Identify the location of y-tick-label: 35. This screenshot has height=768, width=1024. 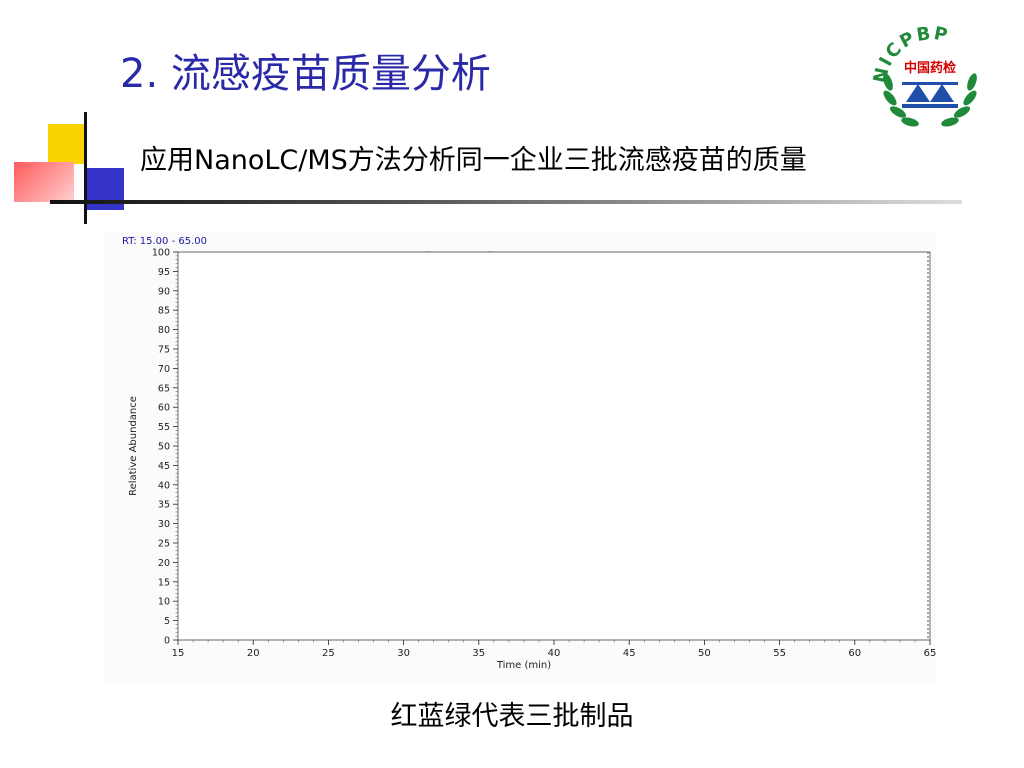
(164, 505).